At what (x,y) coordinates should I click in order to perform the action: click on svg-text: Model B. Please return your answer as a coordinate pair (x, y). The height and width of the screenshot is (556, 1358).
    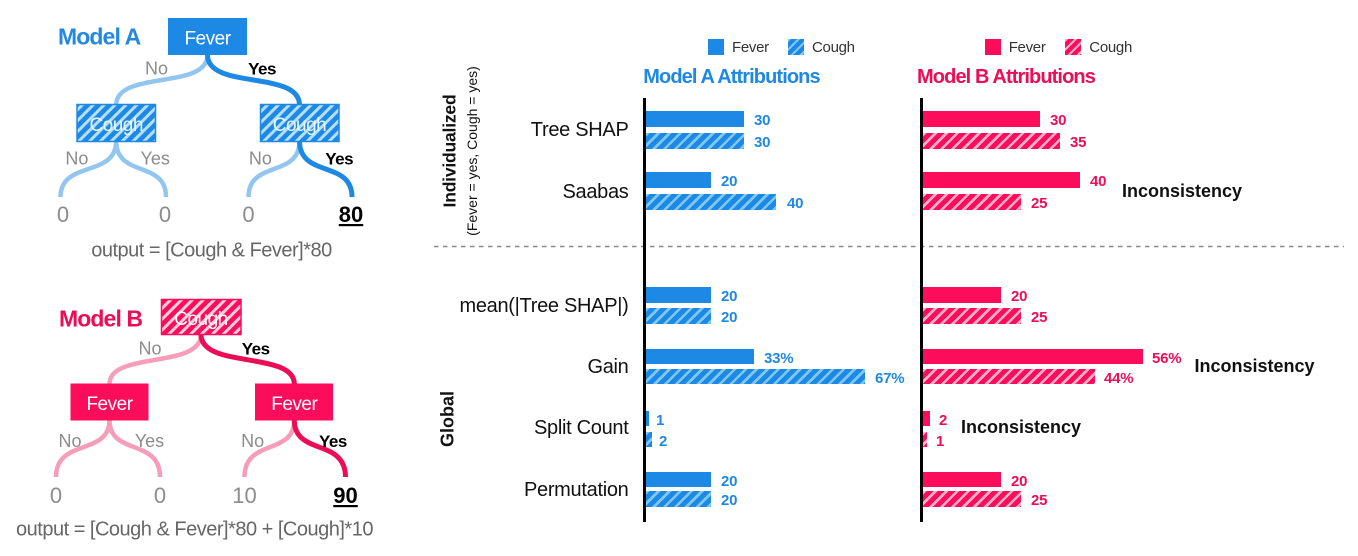
    Looking at the image, I should click on (100, 319).